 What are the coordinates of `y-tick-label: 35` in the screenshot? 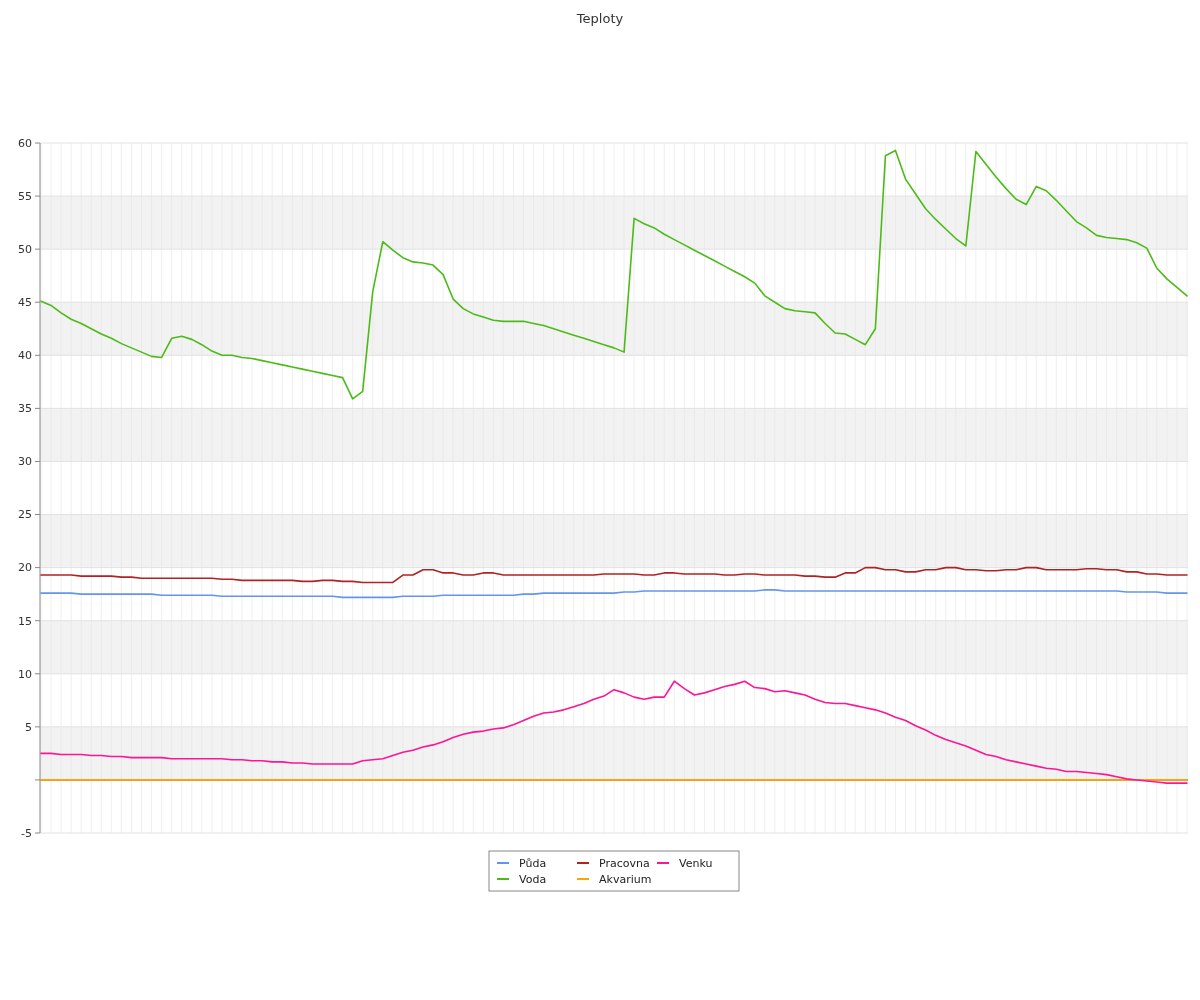 It's located at (25, 409).